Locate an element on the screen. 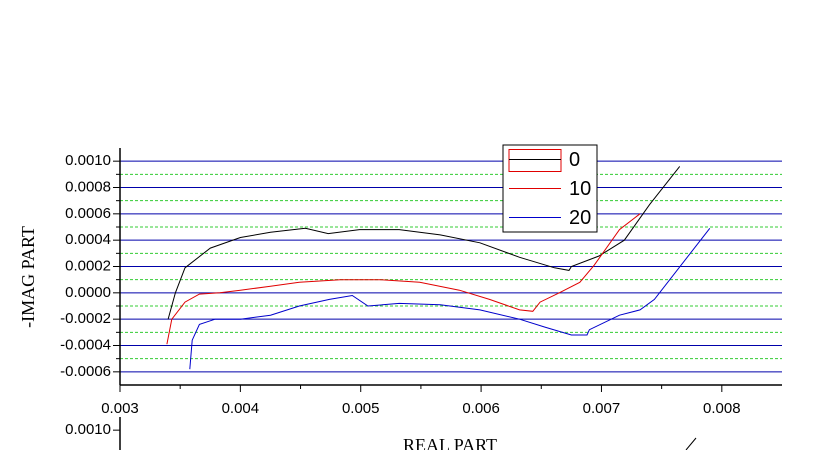 This screenshot has width=836, height=450. y-tick-label: 0.0004 is located at coordinates (88, 239).